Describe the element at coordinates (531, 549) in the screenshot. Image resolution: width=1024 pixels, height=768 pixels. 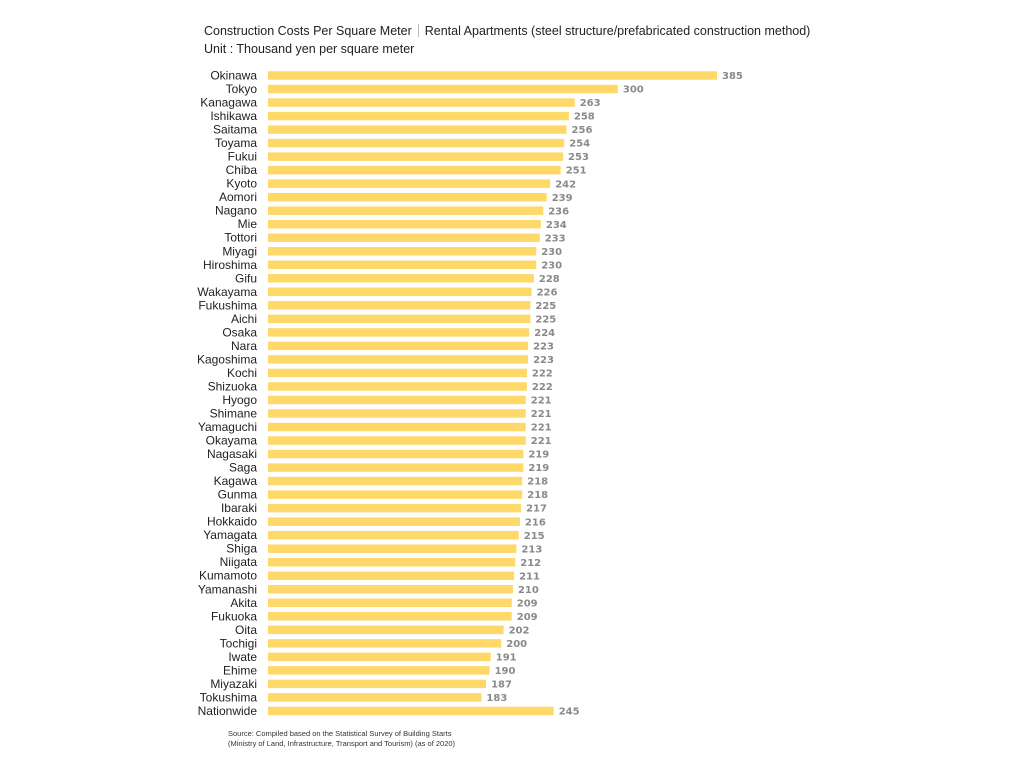
I see `data-label: 213` at that location.